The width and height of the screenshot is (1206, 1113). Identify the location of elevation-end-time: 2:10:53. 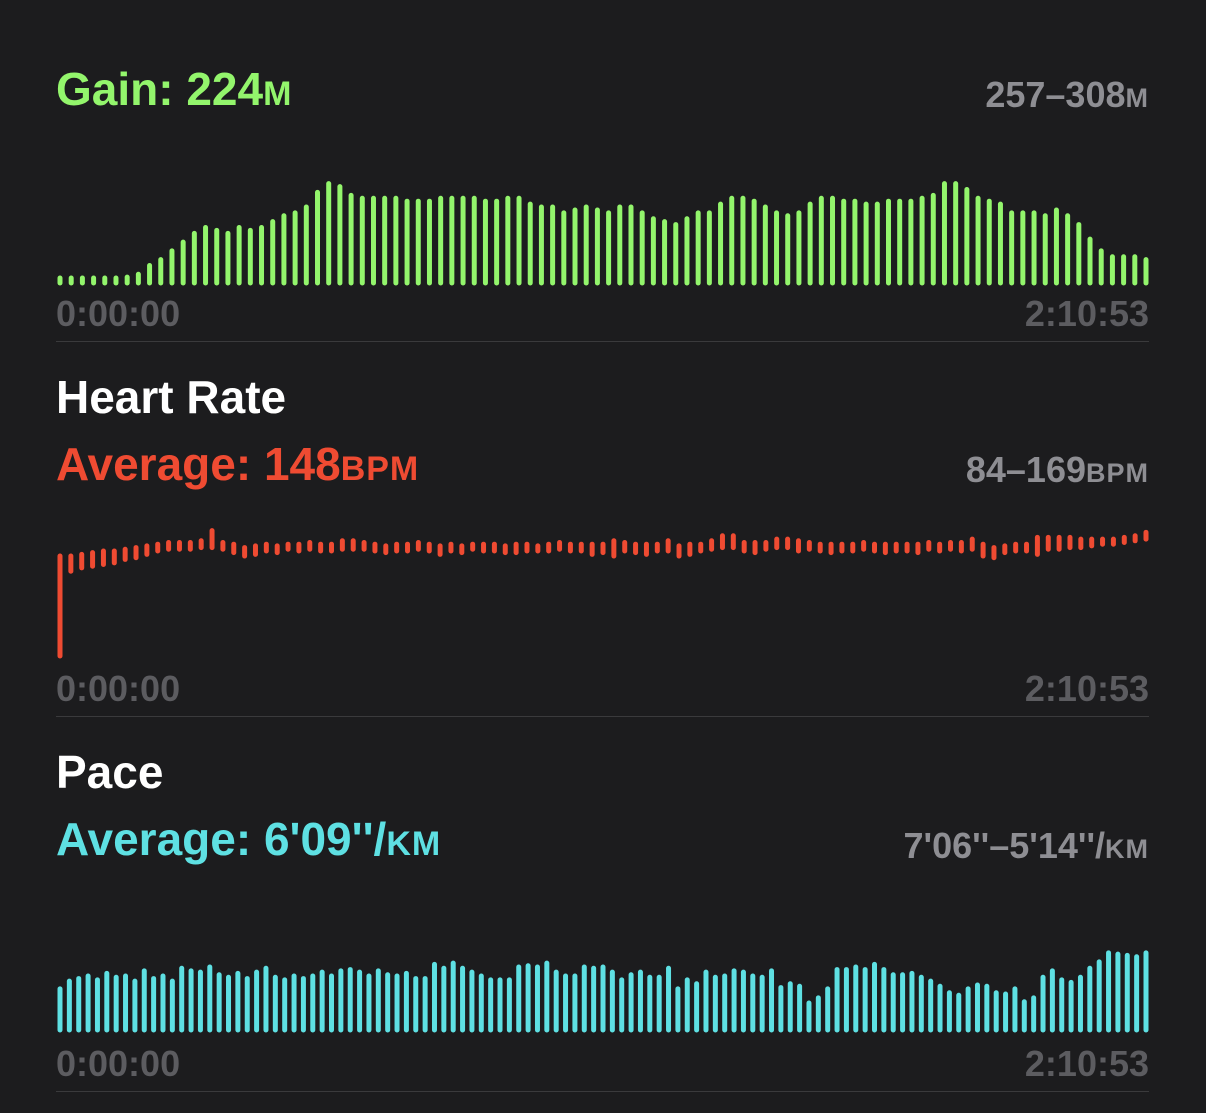
(1086, 313).